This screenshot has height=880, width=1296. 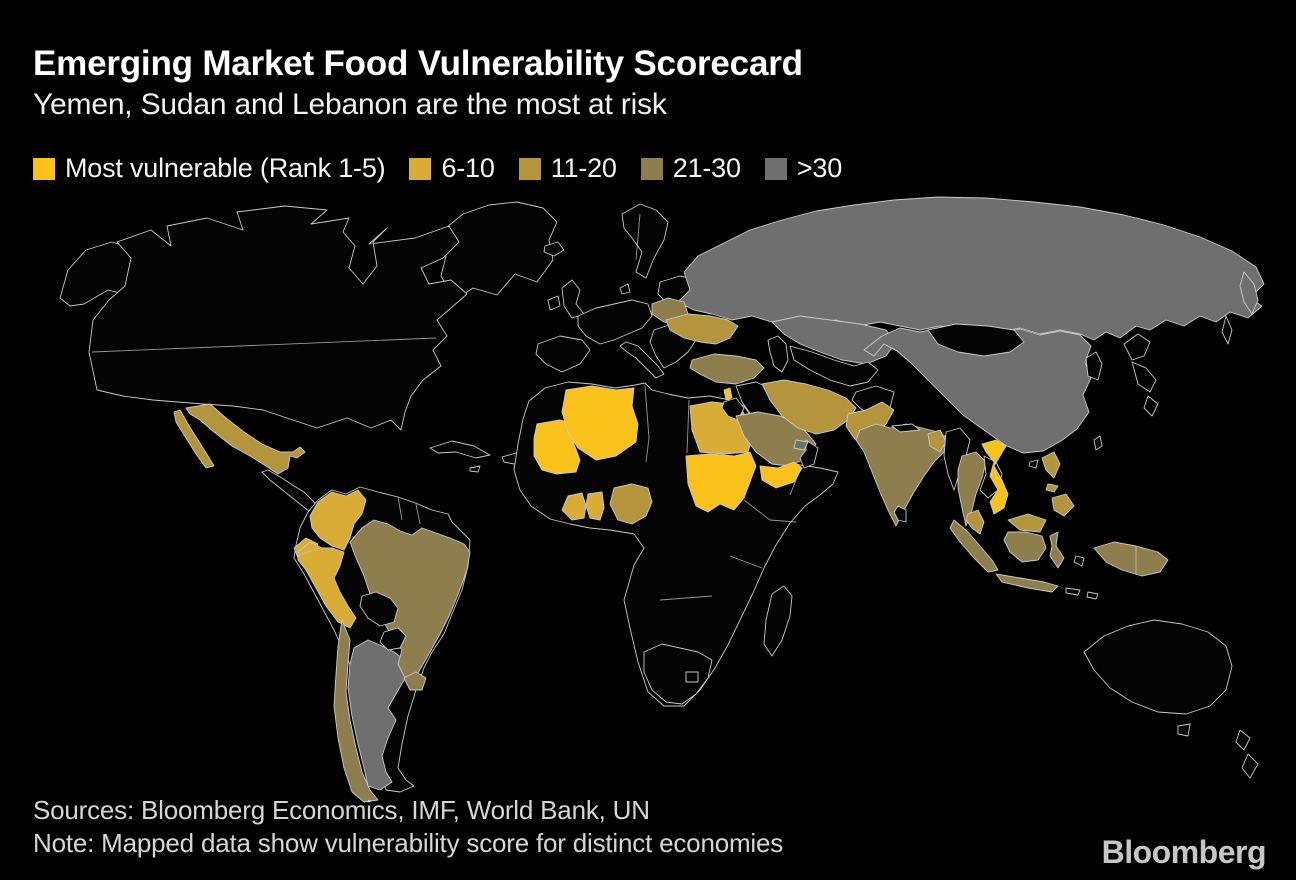 What do you see at coordinates (338, 520) in the screenshot?
I see `country-colombia` at bounding box center [338, 520].